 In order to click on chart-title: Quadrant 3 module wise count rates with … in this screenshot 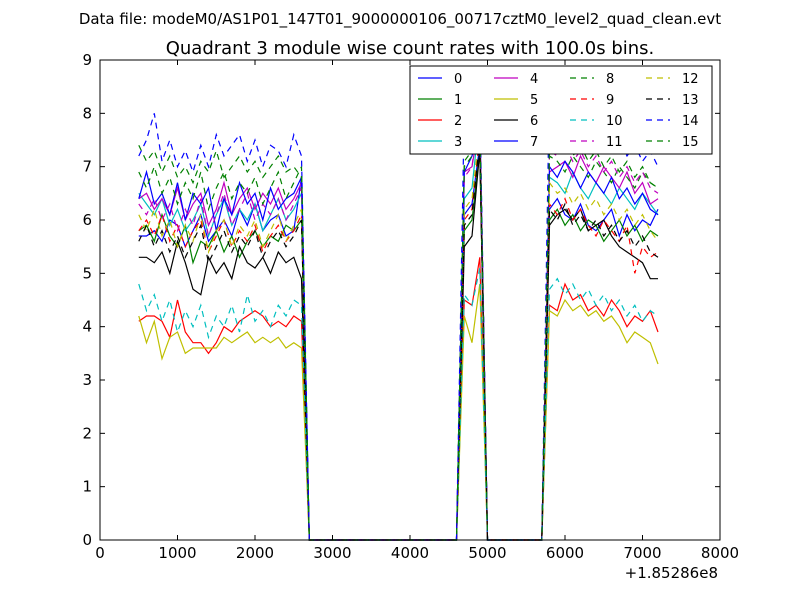, I will do `click(410, 48)`.